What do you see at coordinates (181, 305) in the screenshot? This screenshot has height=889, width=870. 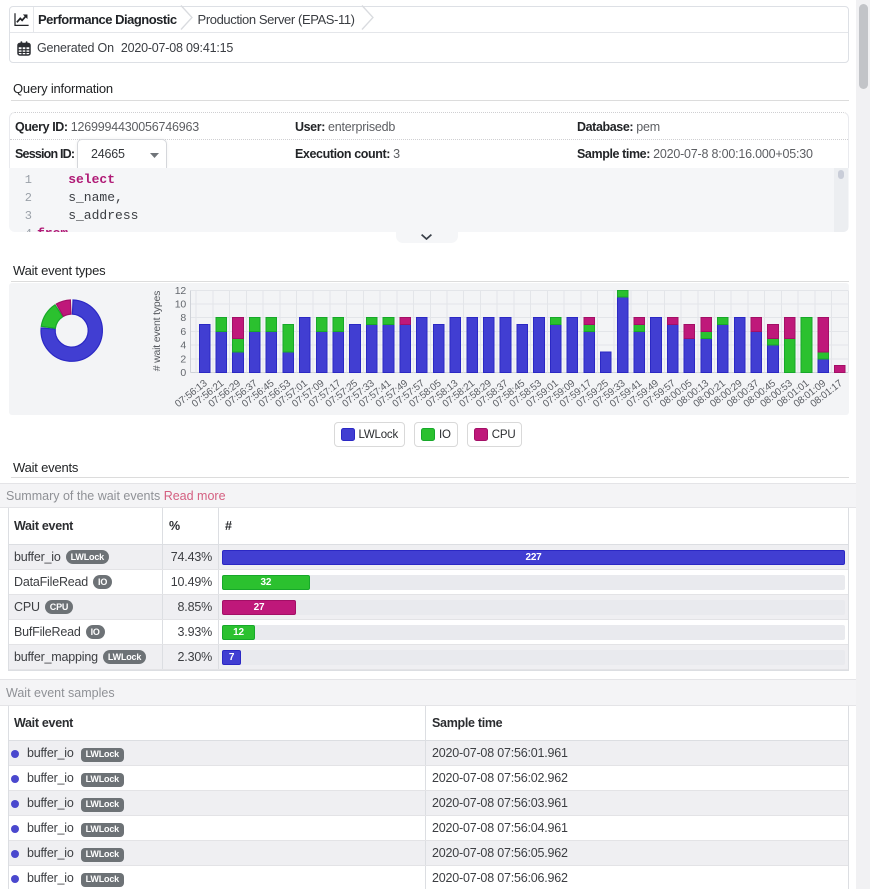 I see `svg-text: 10` at bounding box center [181, 305].